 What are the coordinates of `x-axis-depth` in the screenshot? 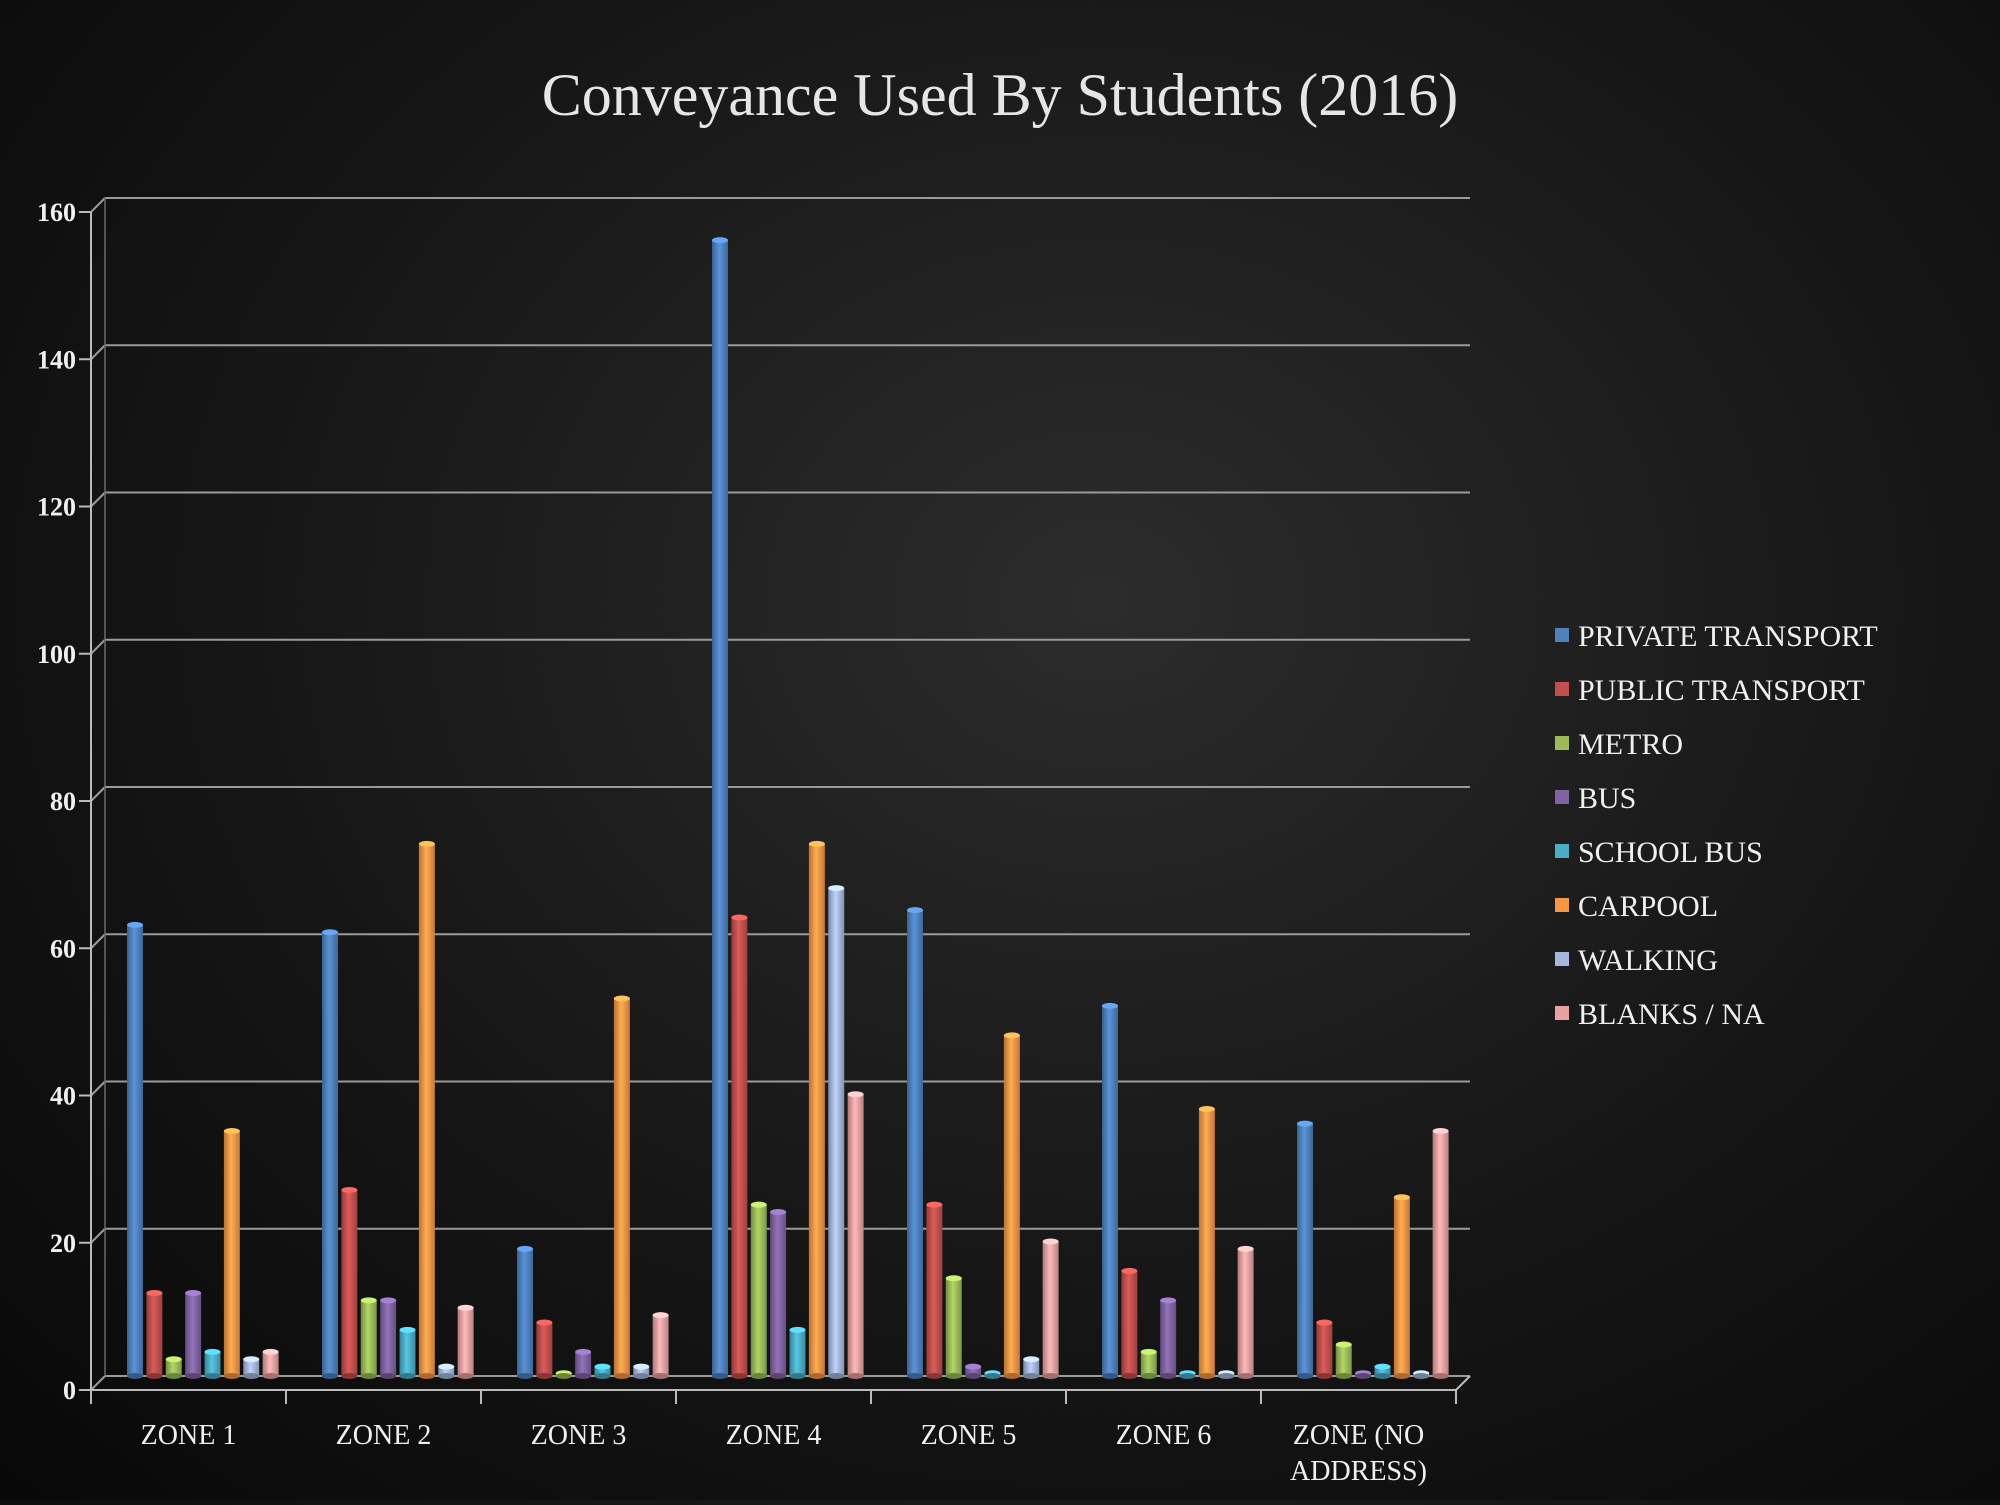 It's located at (1463, 1383).